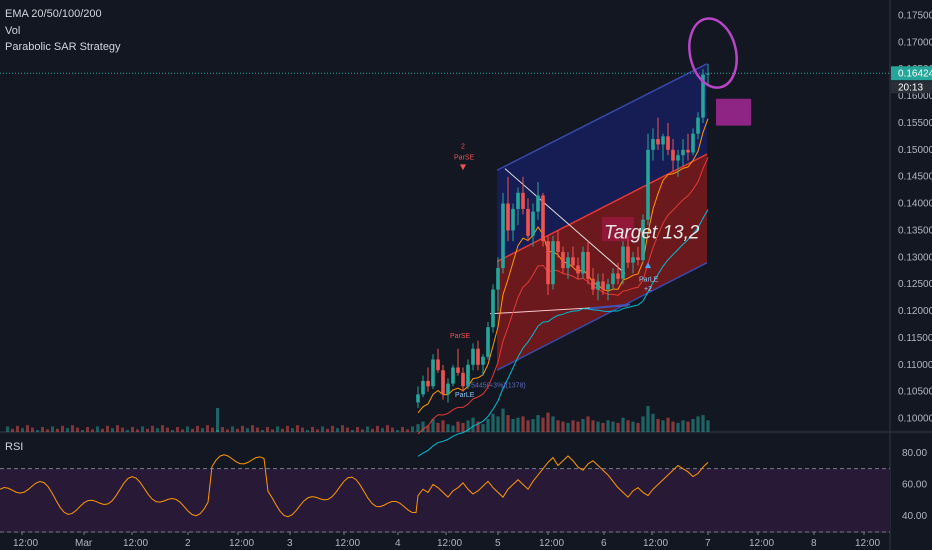 This screenshot has width=932, height=550. What do you see at coordinates (13, 31) in the screenshot?
I see `legend-vol: Vol` at bounding box center [13, 31].